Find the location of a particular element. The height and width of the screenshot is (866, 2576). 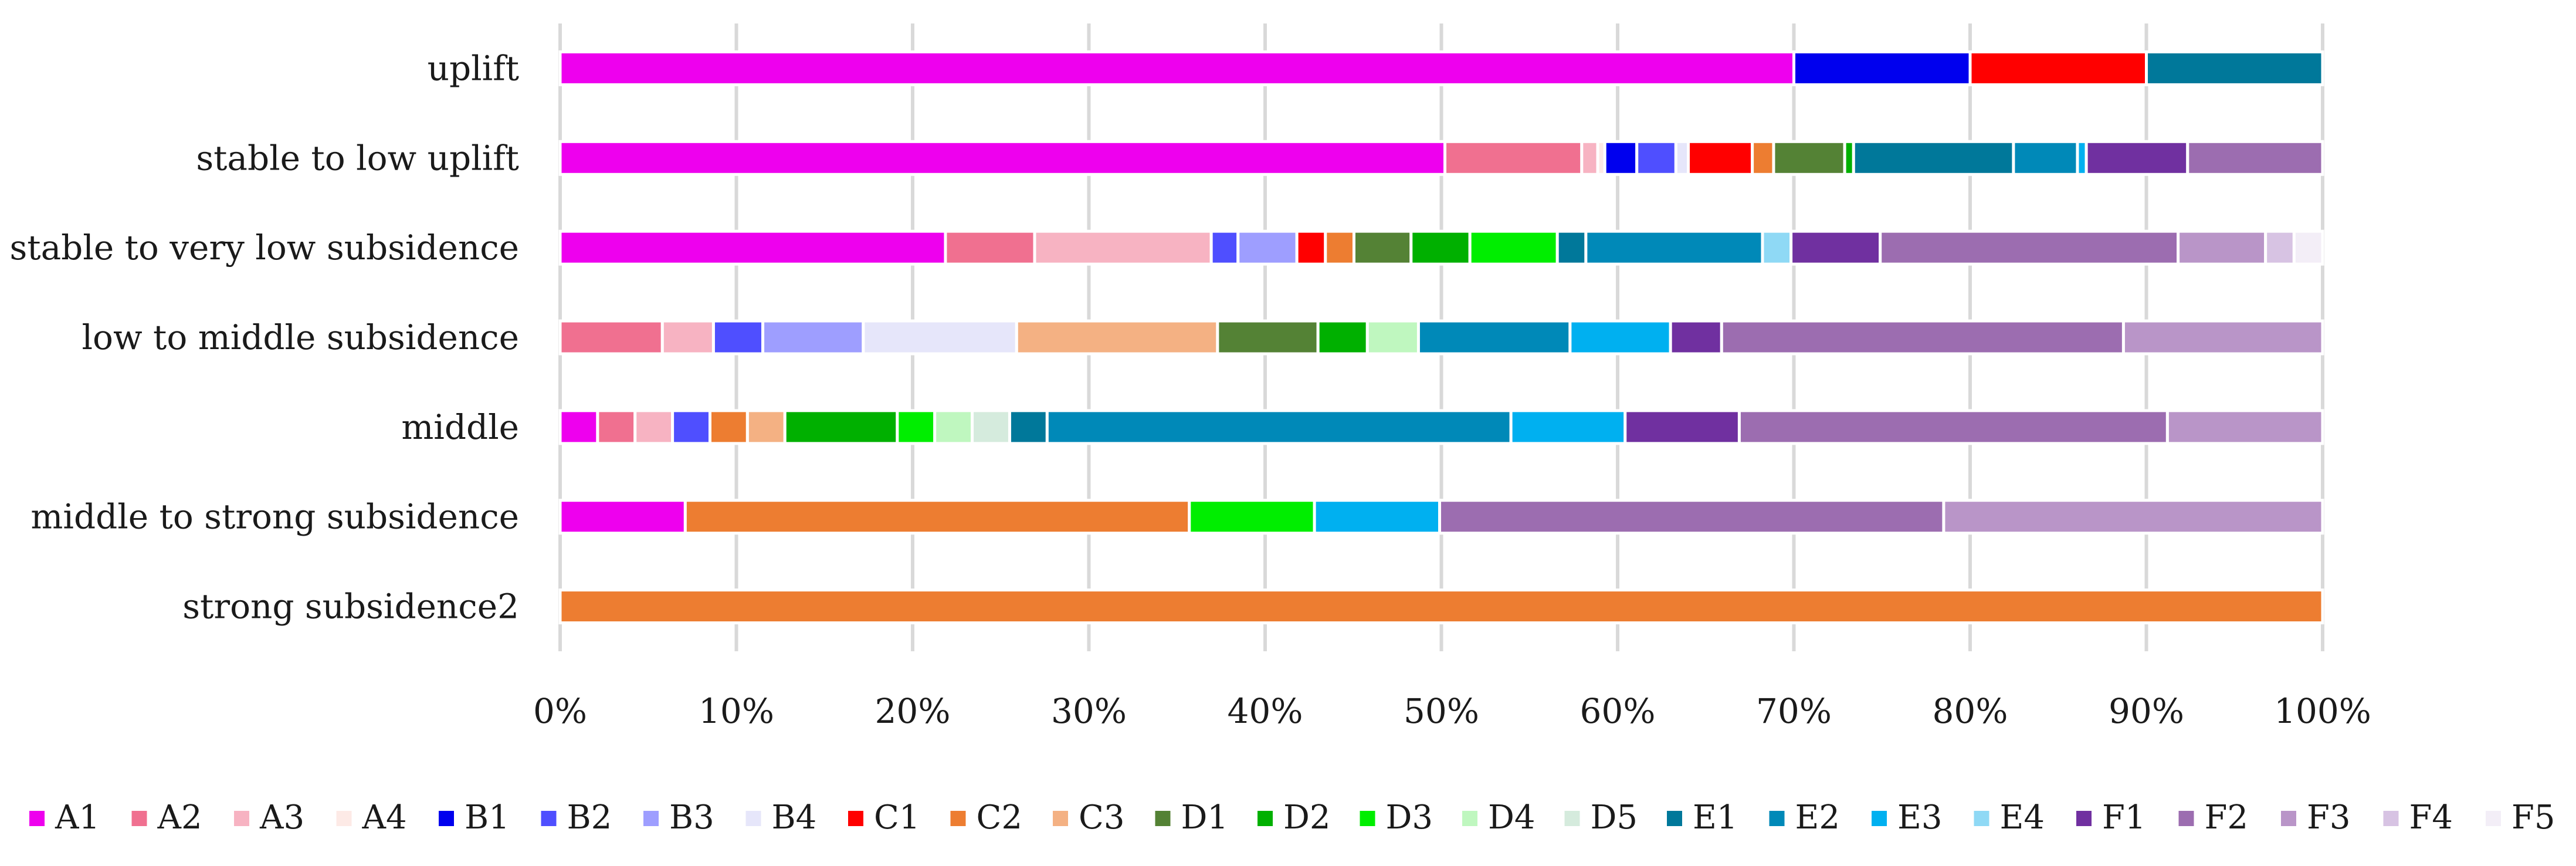

legend-label-F3: F3 is located at coordinates (2328, 818).